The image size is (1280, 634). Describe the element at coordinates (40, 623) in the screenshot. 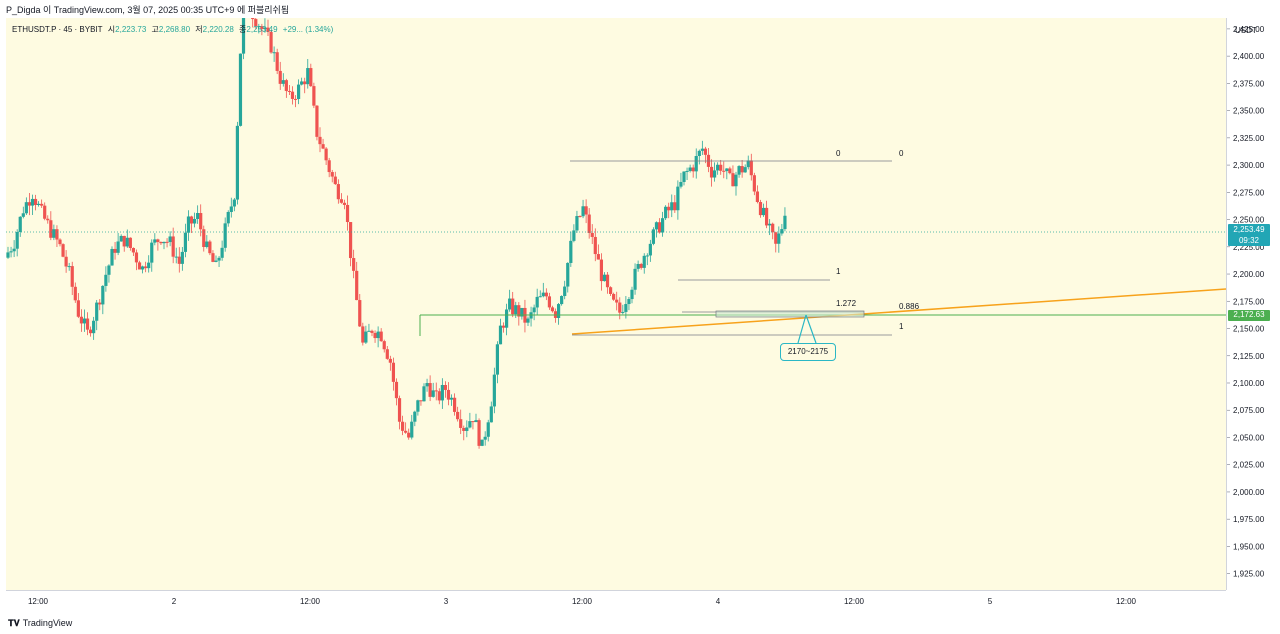

I see `brand: 𝐓𝐕 TradingView` at that location.